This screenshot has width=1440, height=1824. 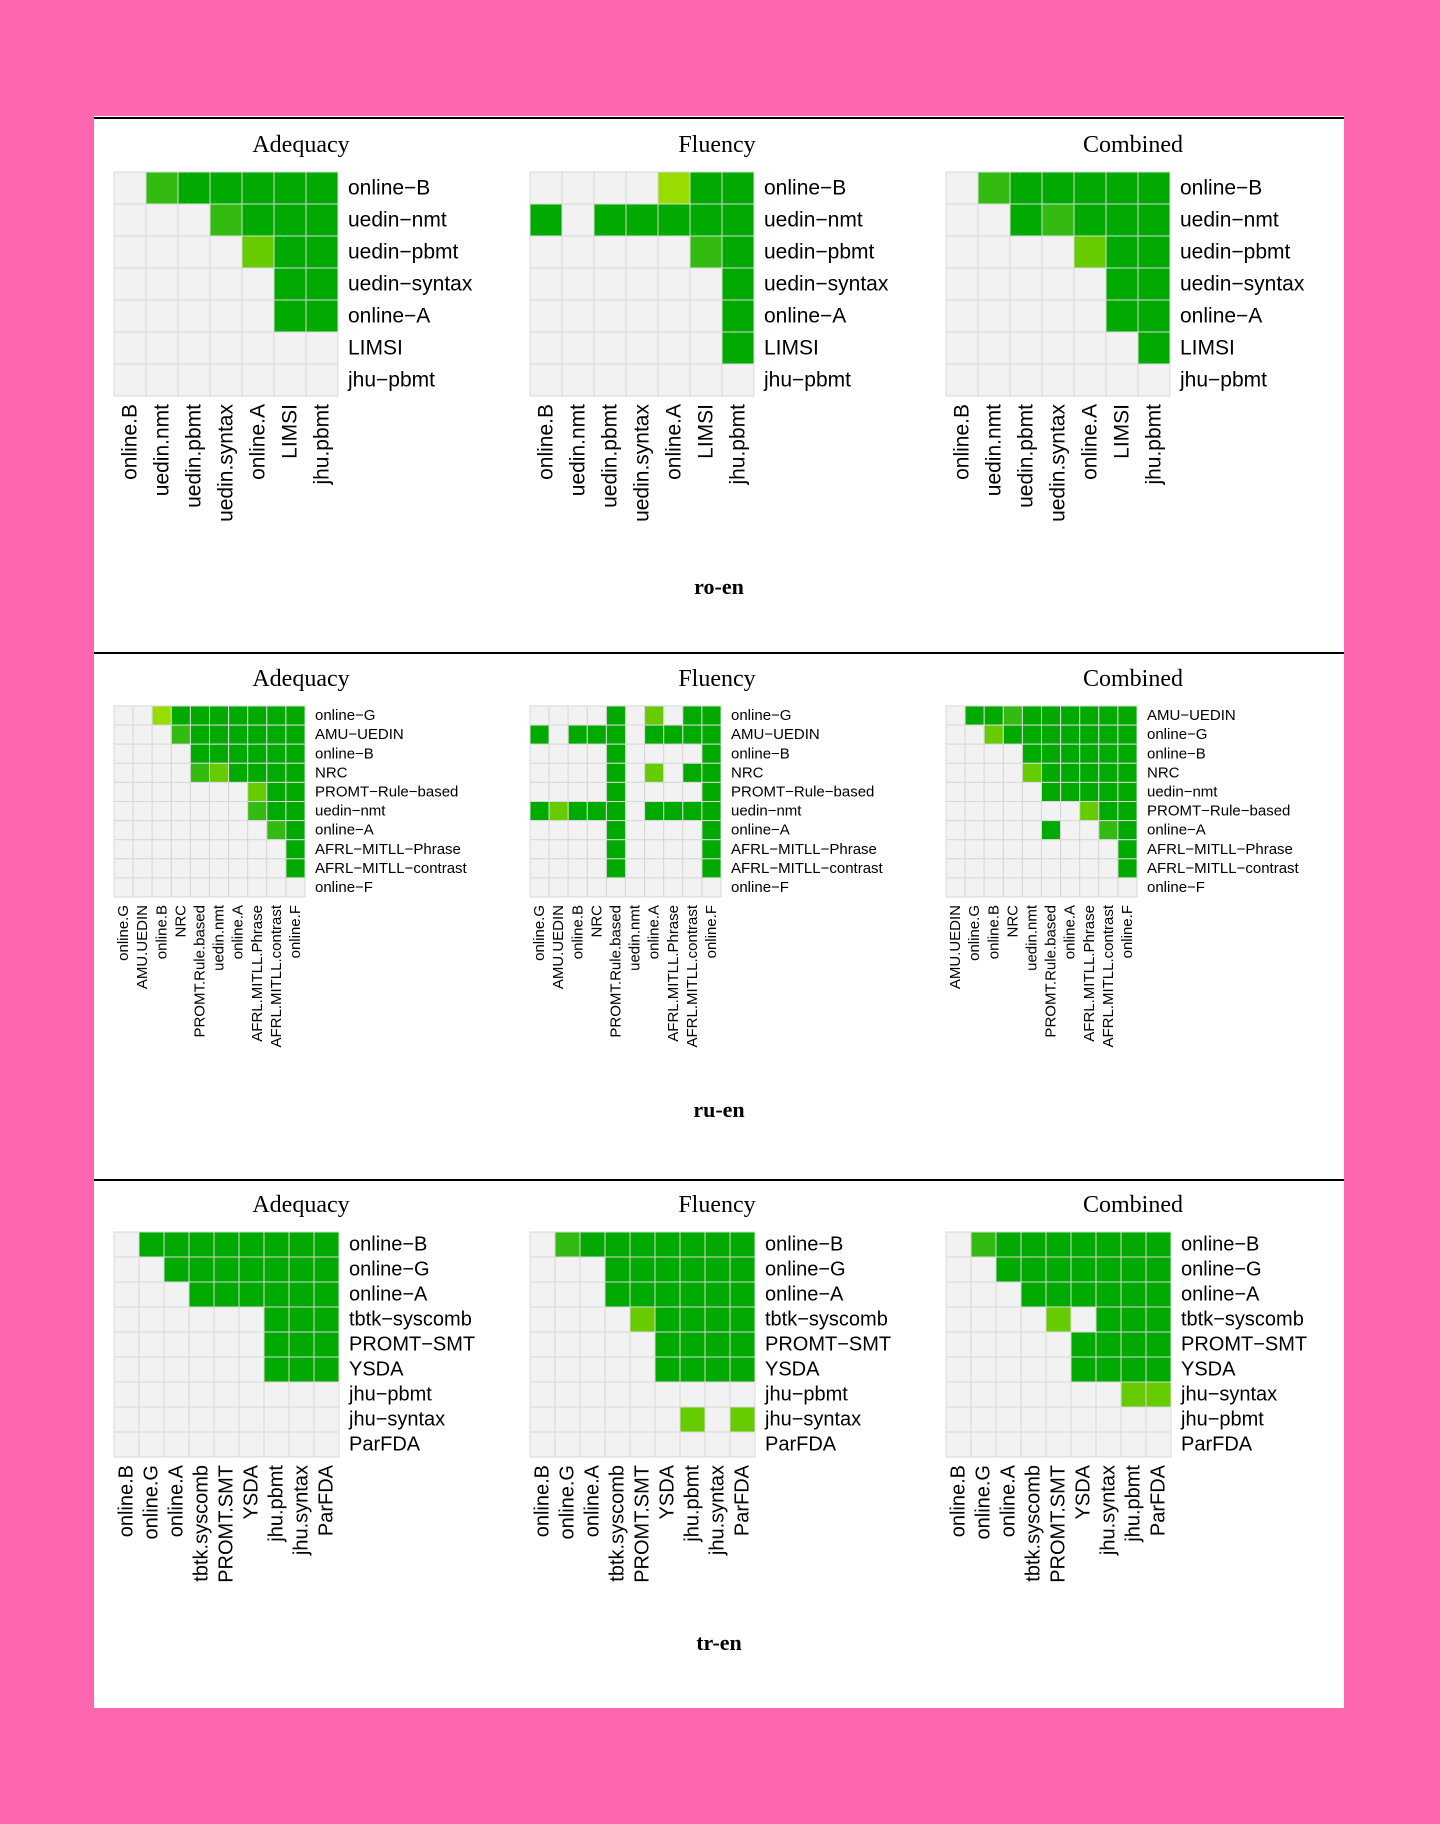 What do you see at coordinates (1109, 1510) in the screenshot?
I see `col-label: jhu.syntax` at bounding box center [1109, 1510].